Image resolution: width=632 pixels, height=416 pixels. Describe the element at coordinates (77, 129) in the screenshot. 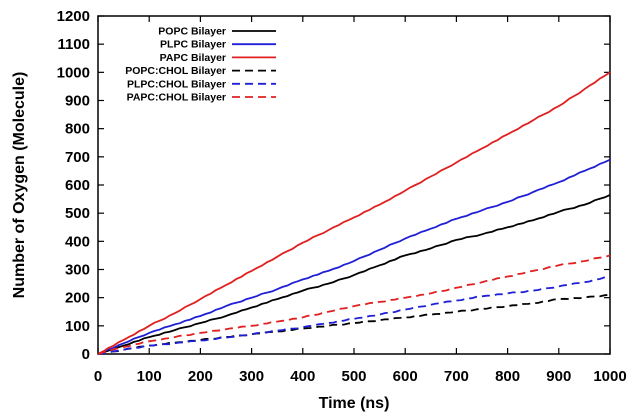

I see `y-tick-label: 800` at that location.